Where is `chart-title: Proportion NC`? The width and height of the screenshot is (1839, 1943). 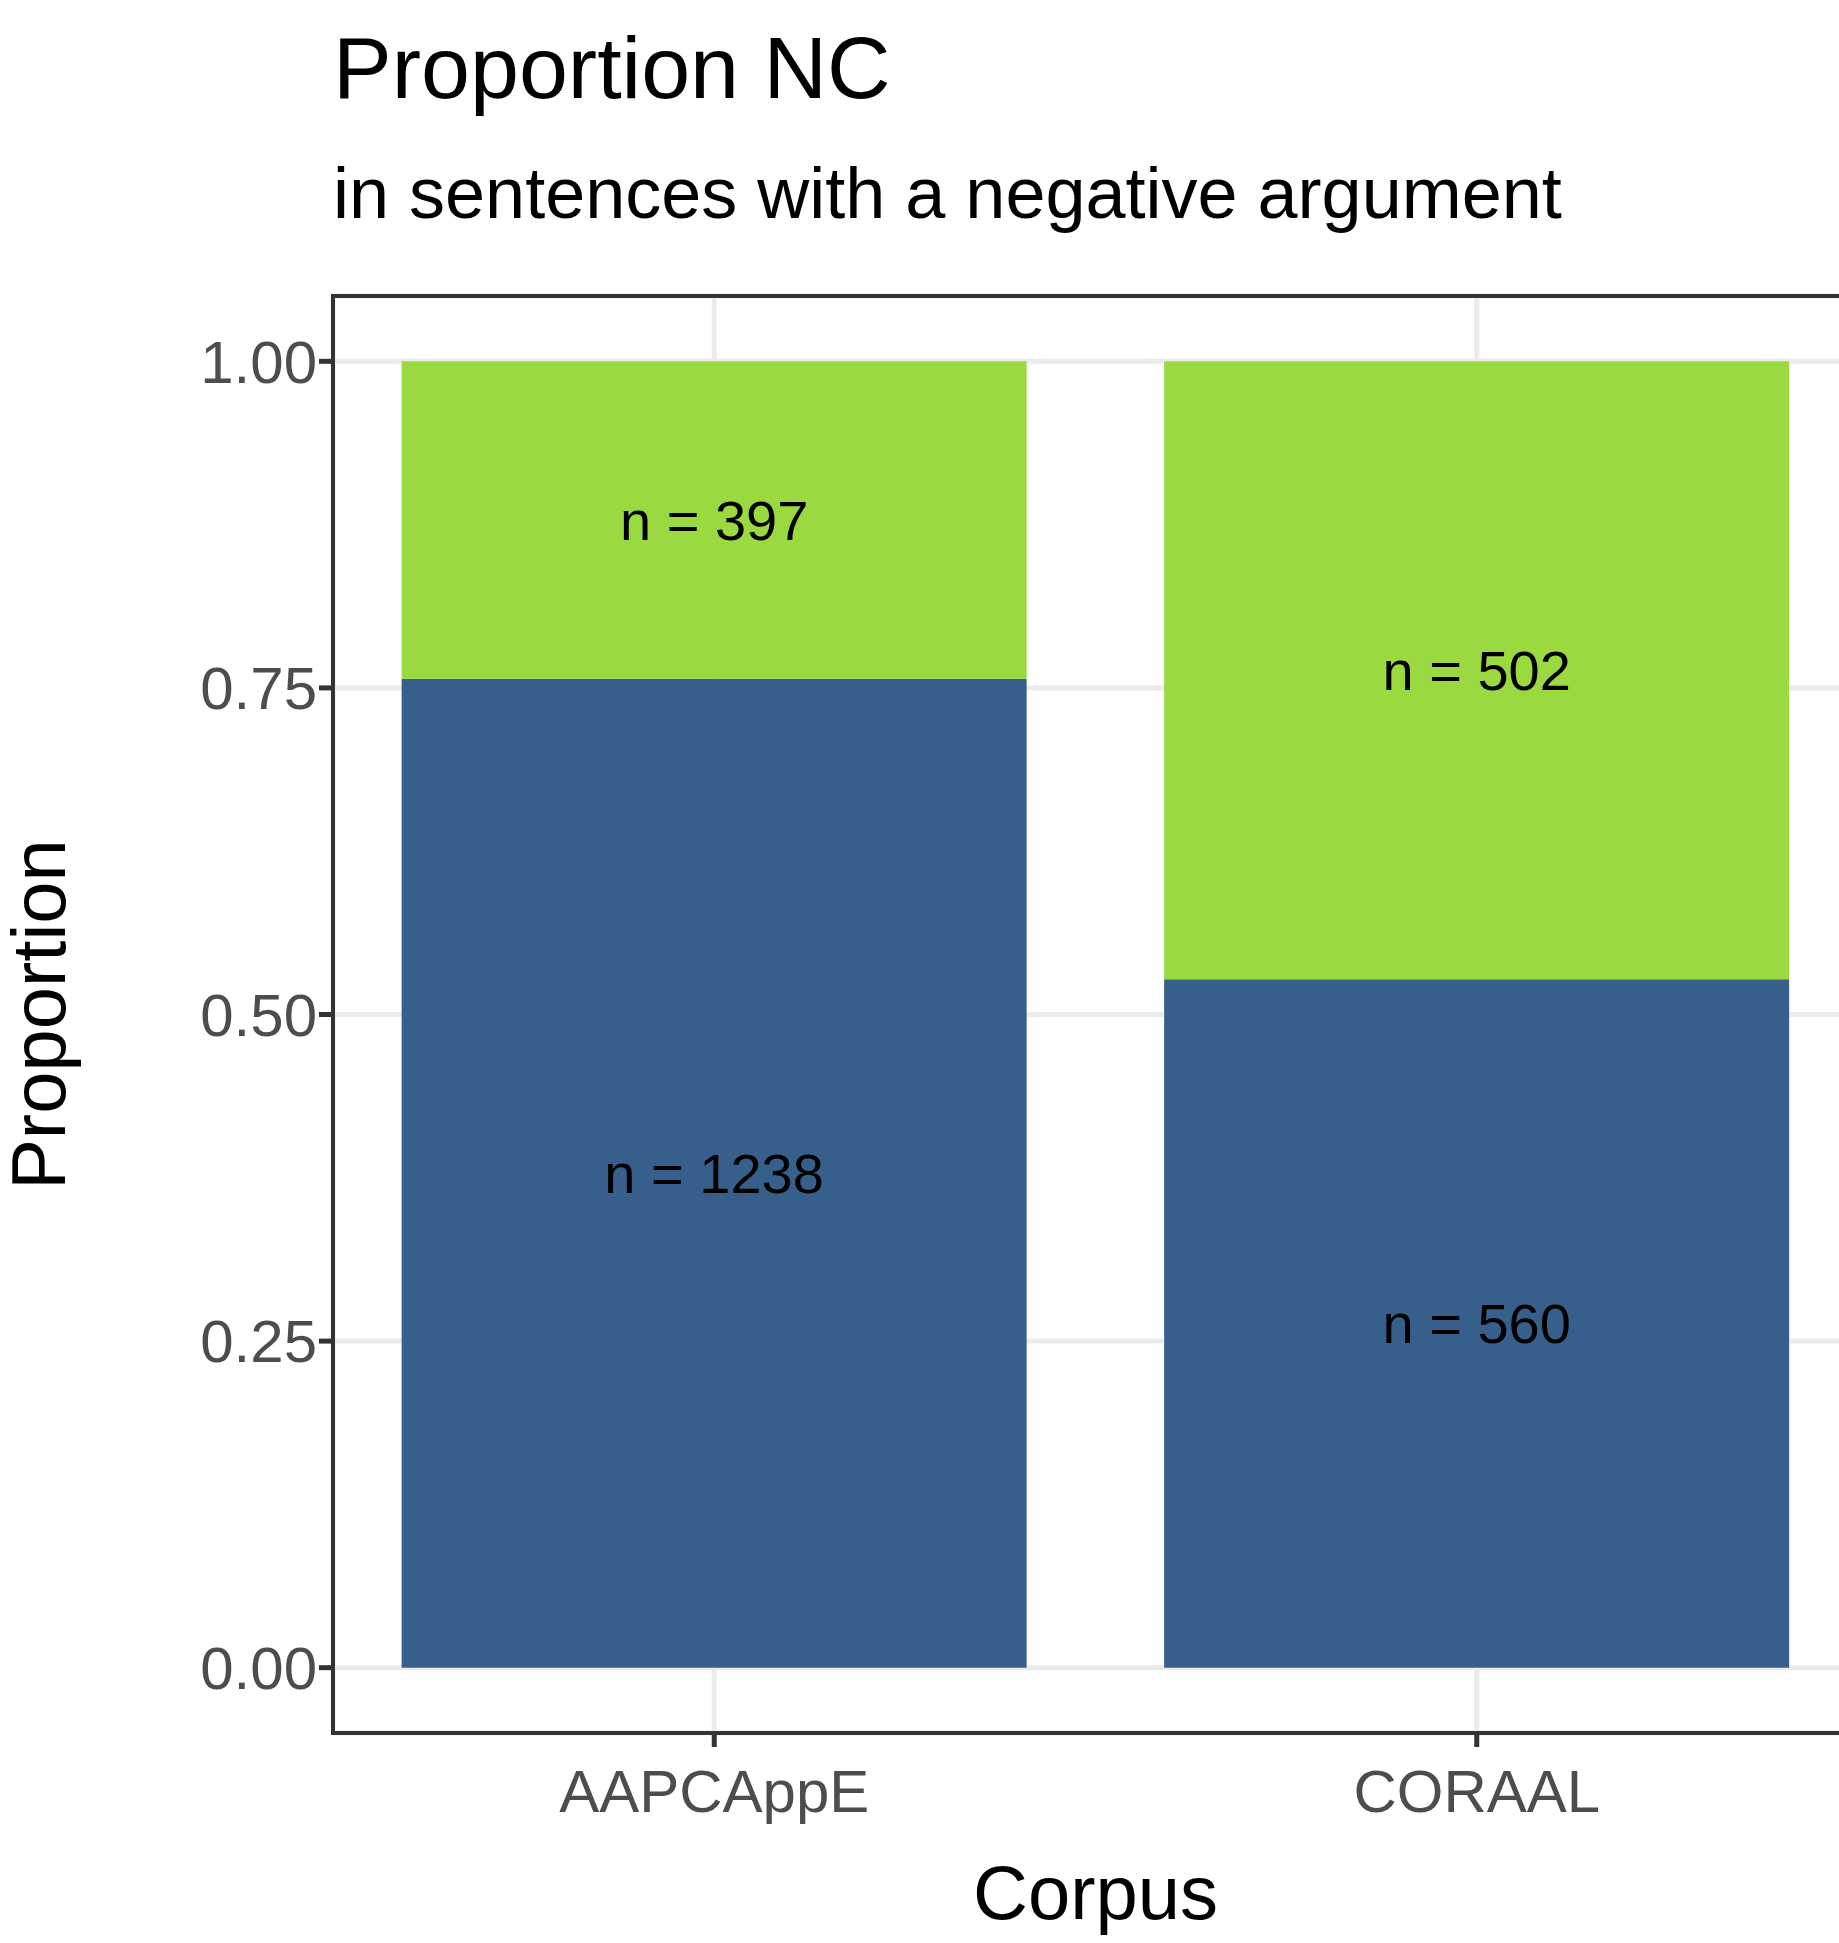 chart-title: Proportion NC is located at coordinates (612, 68).